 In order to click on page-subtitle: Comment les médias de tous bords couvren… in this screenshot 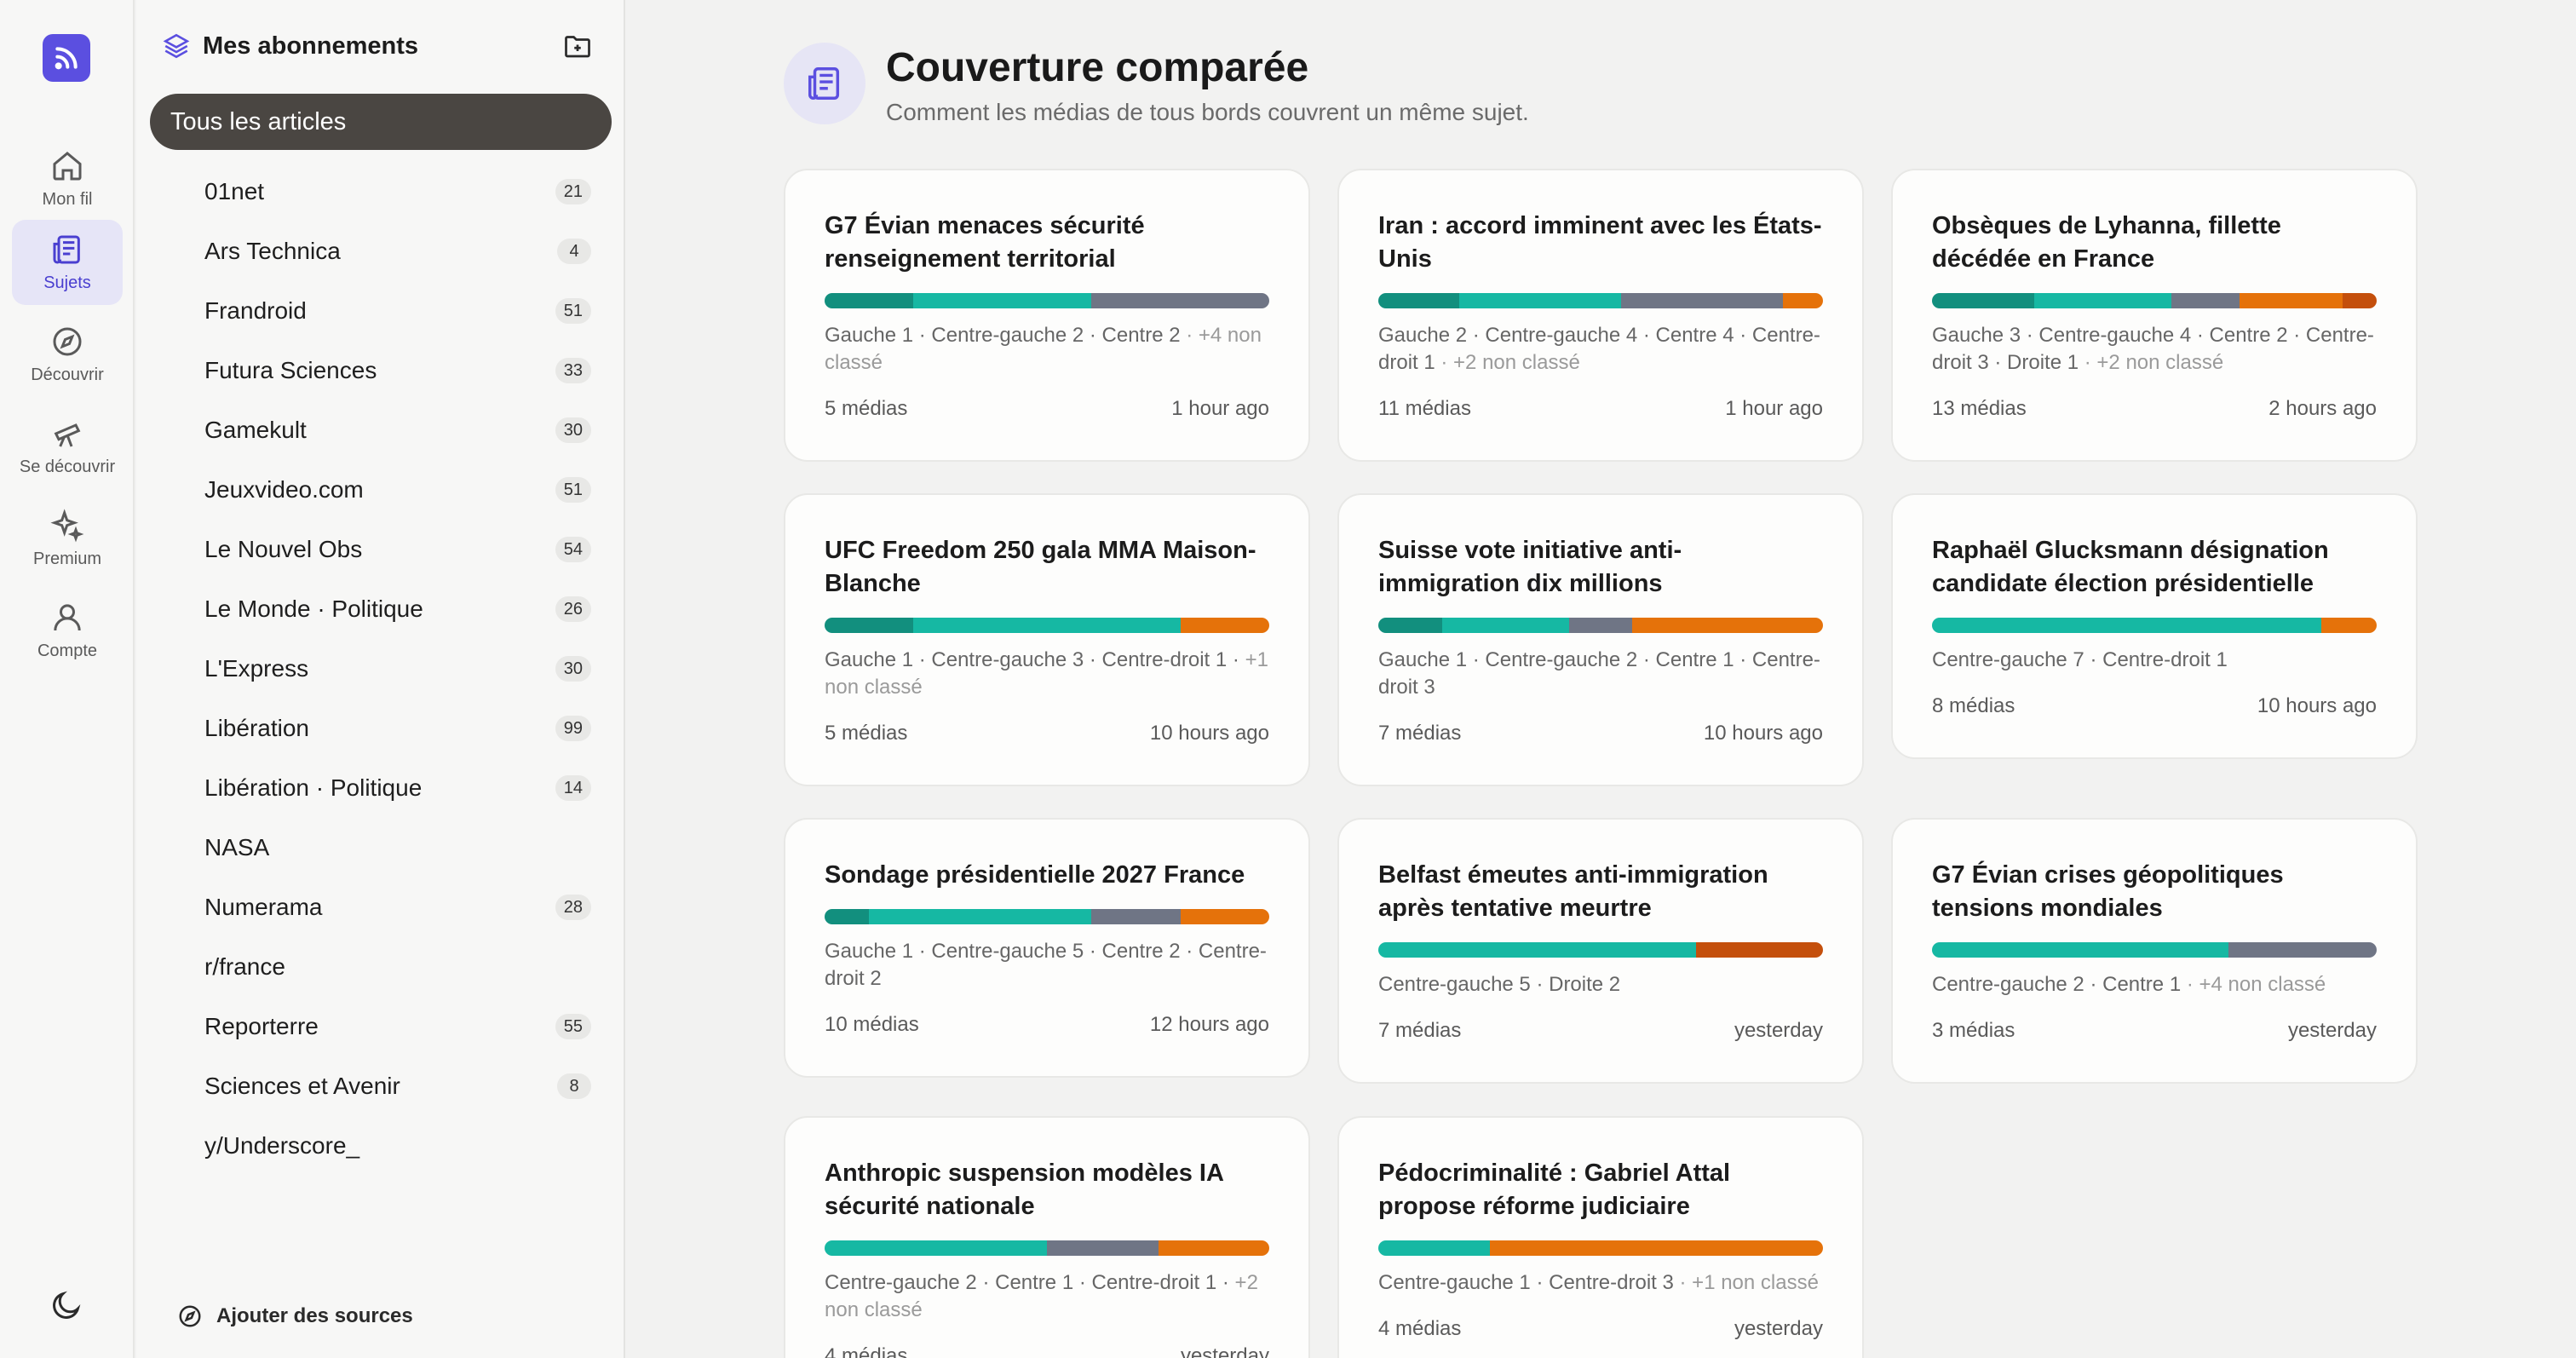, I will do `click(1208, 112)`.